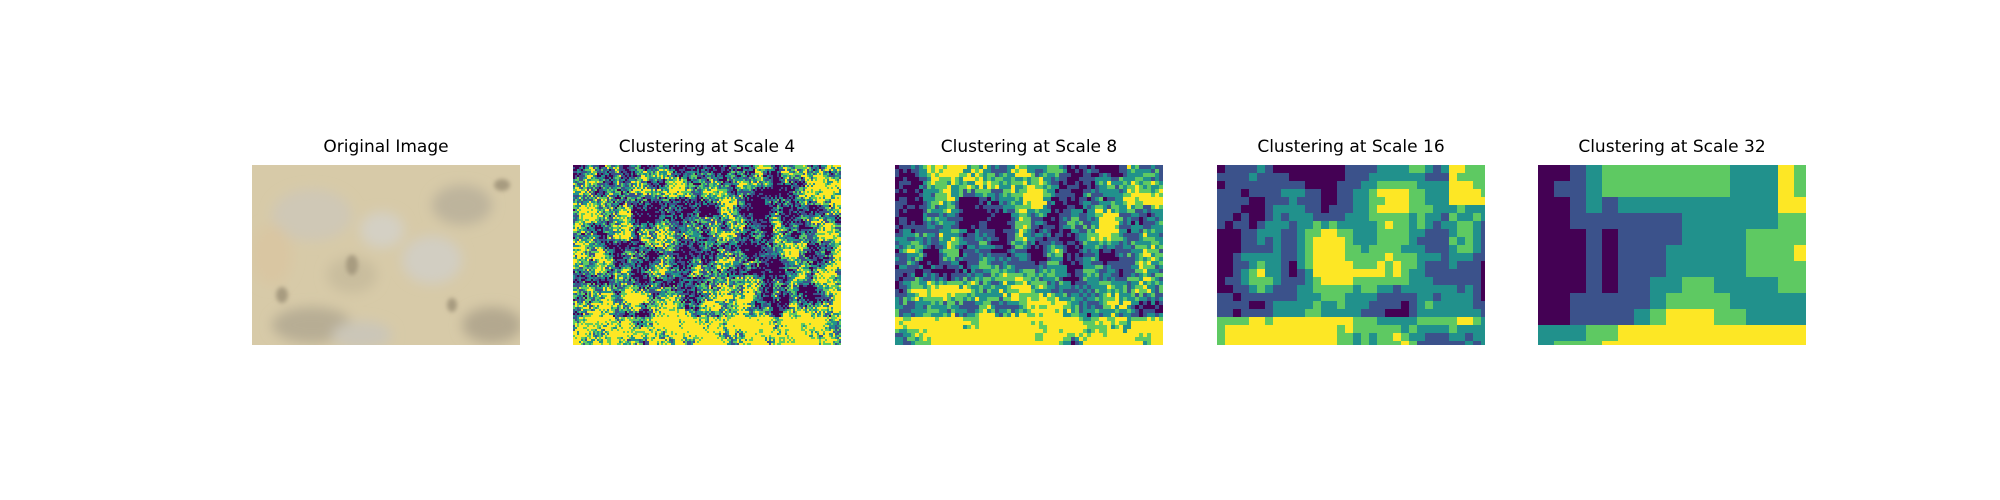 Image resolution: width=2000 pixels, height=500 pixels. Describe the element at coordinates (1672, 147) in the screenshot. I see `panel-title: Clustering at Scale 32` at that location.